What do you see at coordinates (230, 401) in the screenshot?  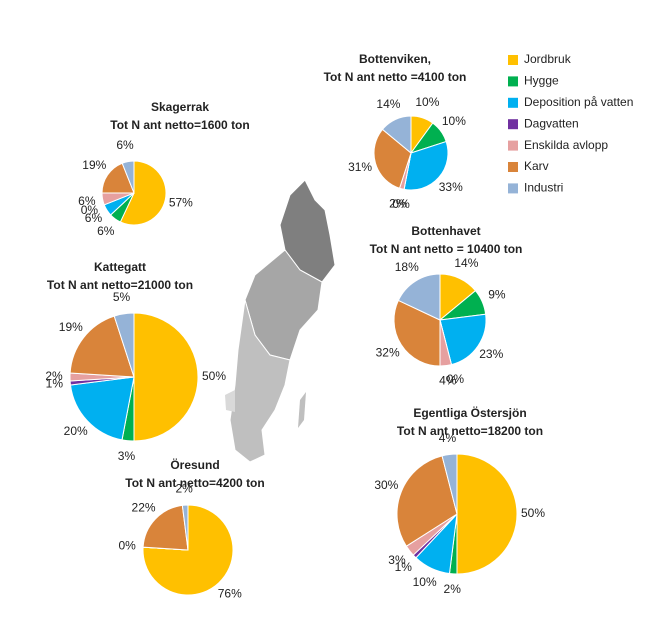 I see `region-west` at bounding box center [230, 401].